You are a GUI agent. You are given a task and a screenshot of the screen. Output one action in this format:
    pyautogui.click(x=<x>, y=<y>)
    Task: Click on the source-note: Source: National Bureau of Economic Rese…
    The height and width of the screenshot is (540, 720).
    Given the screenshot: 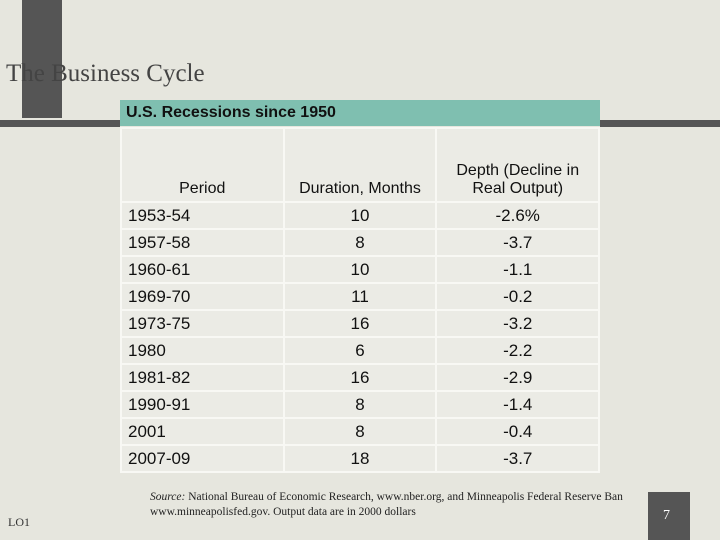 What is the action you would take?
    pyautogui.click(x=400, y=505)
    